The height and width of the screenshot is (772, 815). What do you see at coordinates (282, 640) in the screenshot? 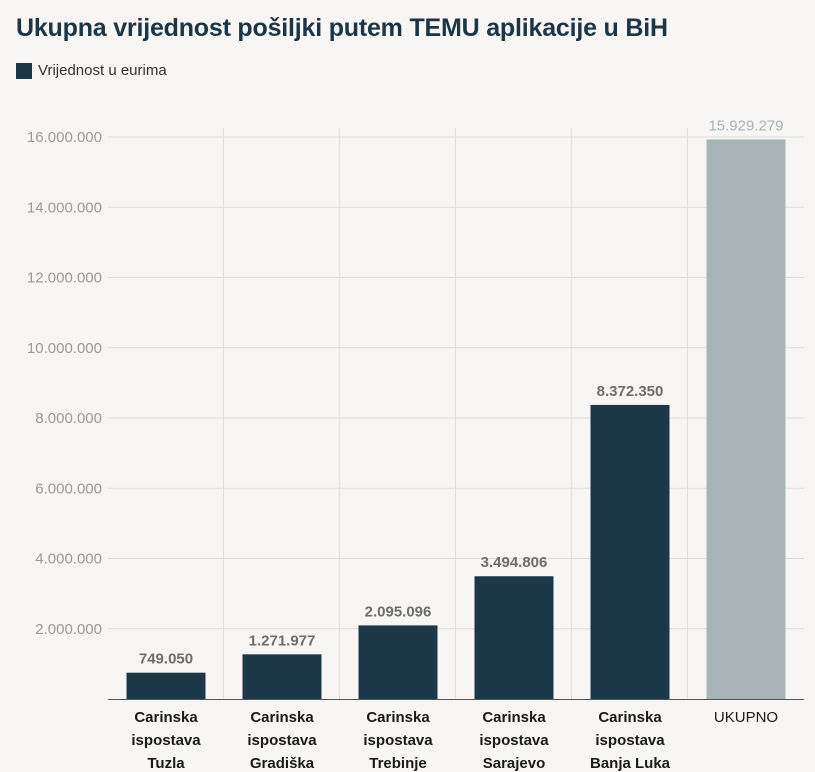
I see `data-label: 1.271.977` at bounding box center [282, 640].